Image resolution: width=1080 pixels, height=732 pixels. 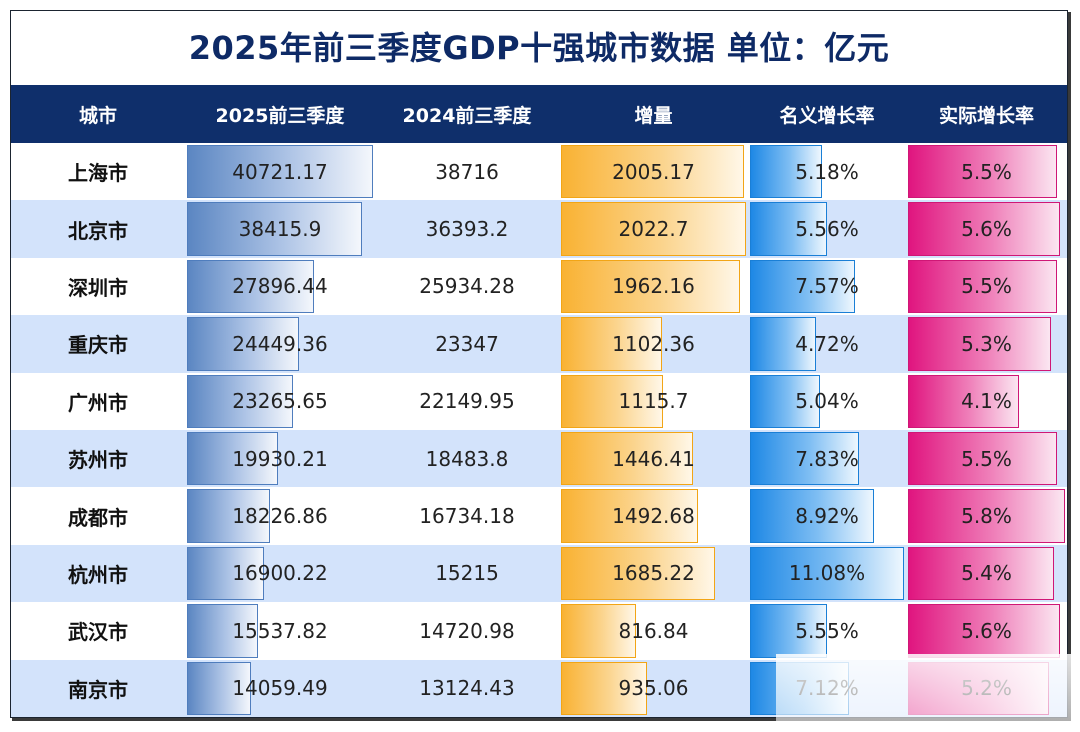 I want to click on table-row: 广州市 23265.65 22149.95 1115.7 5.04% 4.1%, so click(x=539, y=401).